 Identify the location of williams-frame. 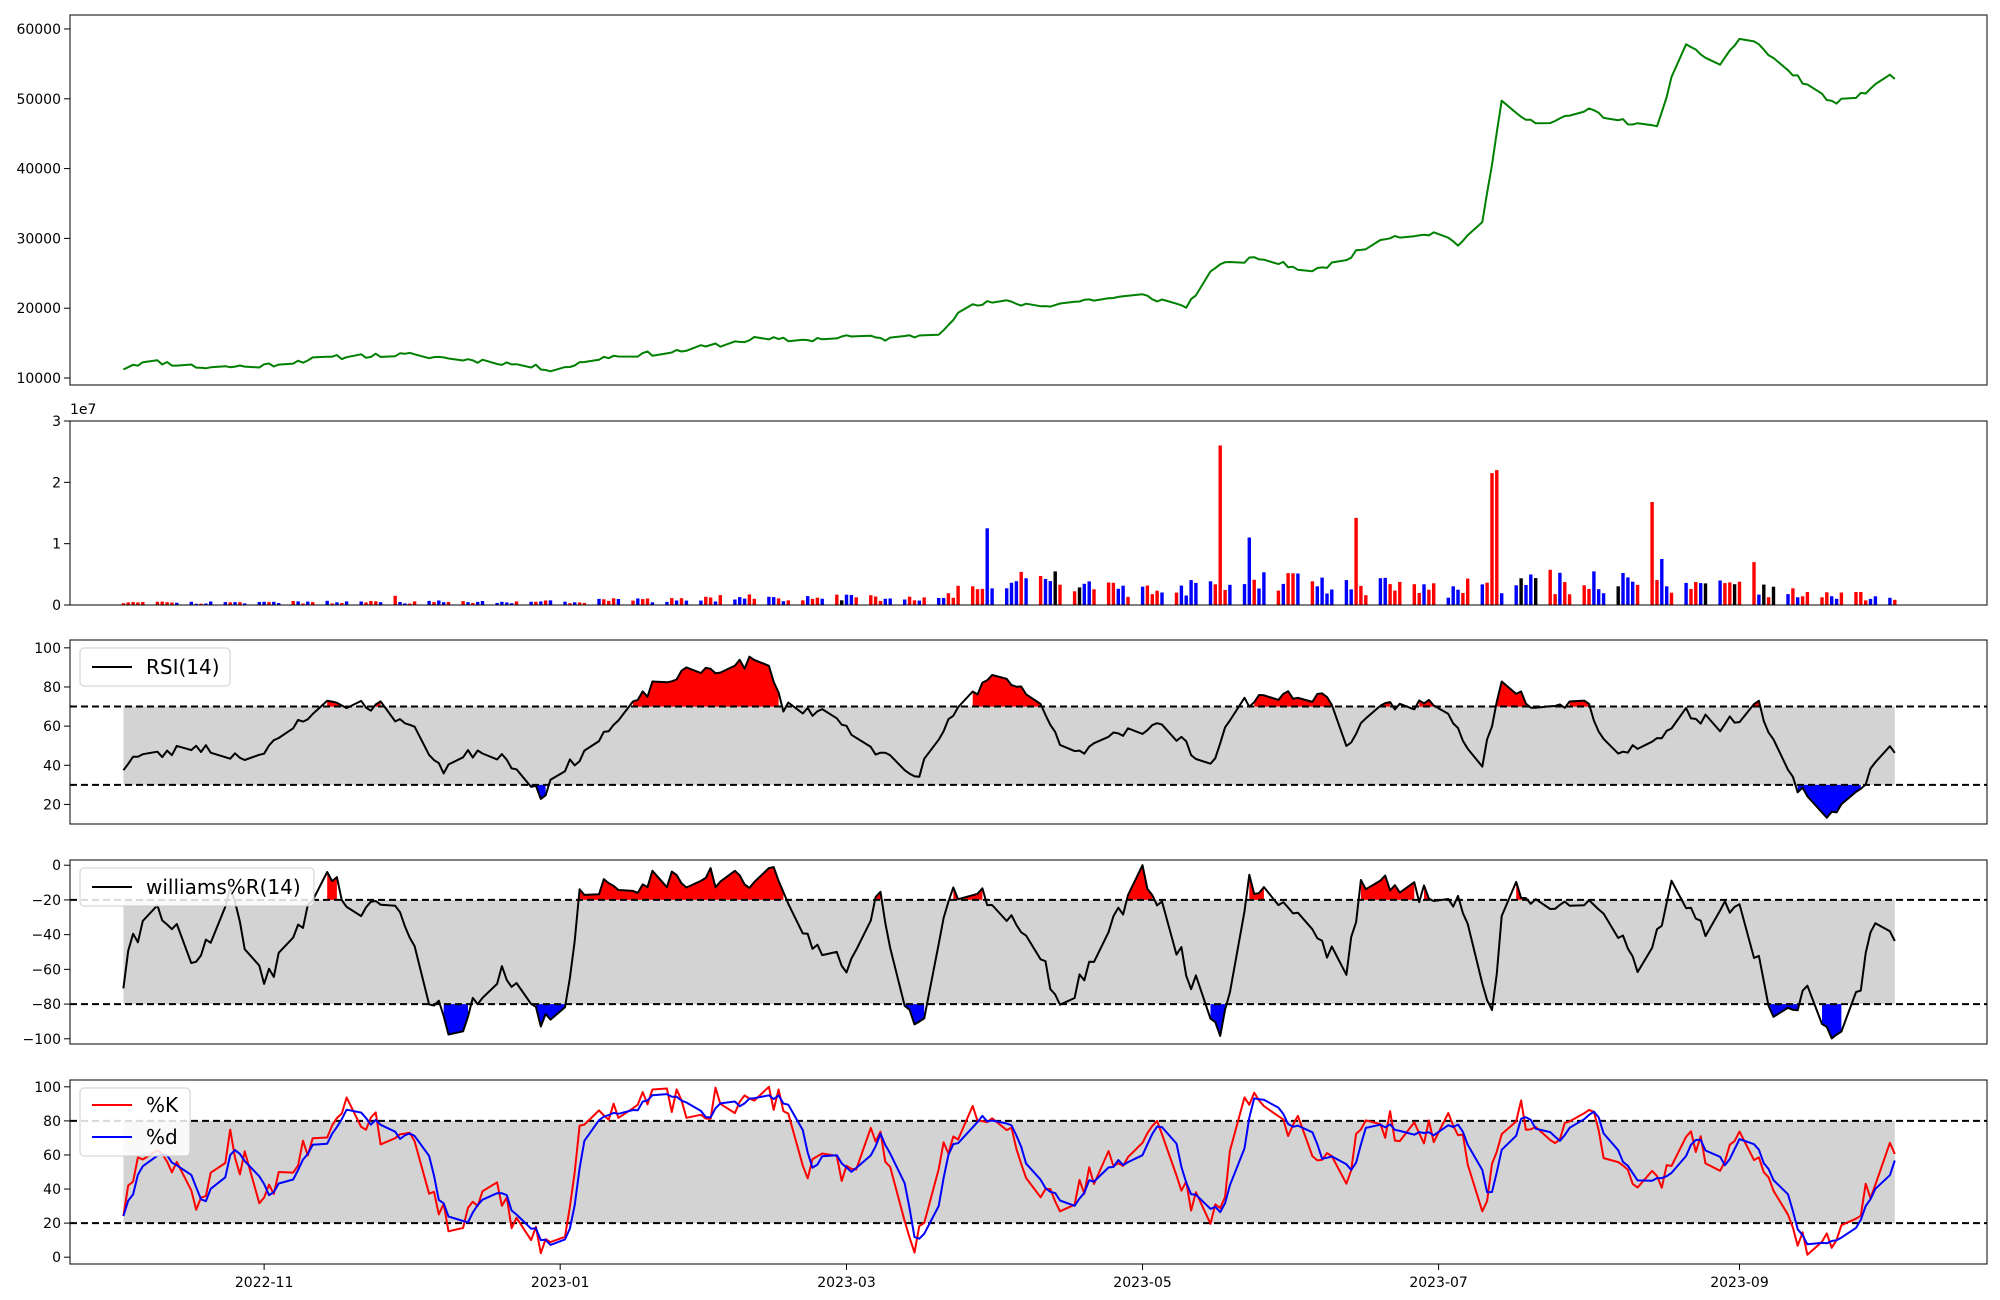
(1028, 952).